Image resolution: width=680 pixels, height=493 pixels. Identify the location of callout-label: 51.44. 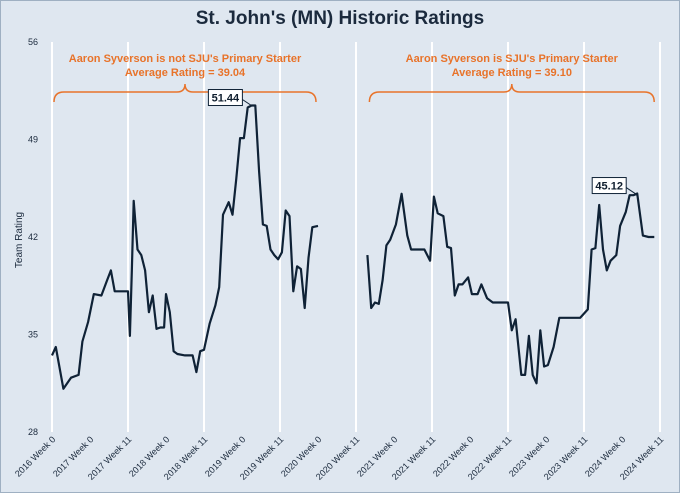
(226, 99).